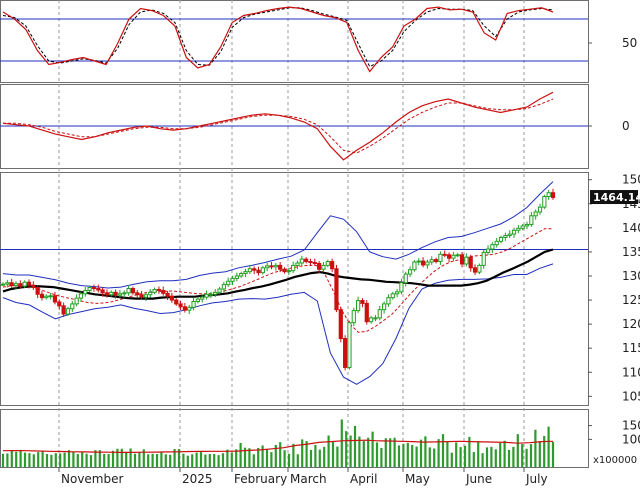  I want to click on last-price-label: 1464.140, so click(616, 197).